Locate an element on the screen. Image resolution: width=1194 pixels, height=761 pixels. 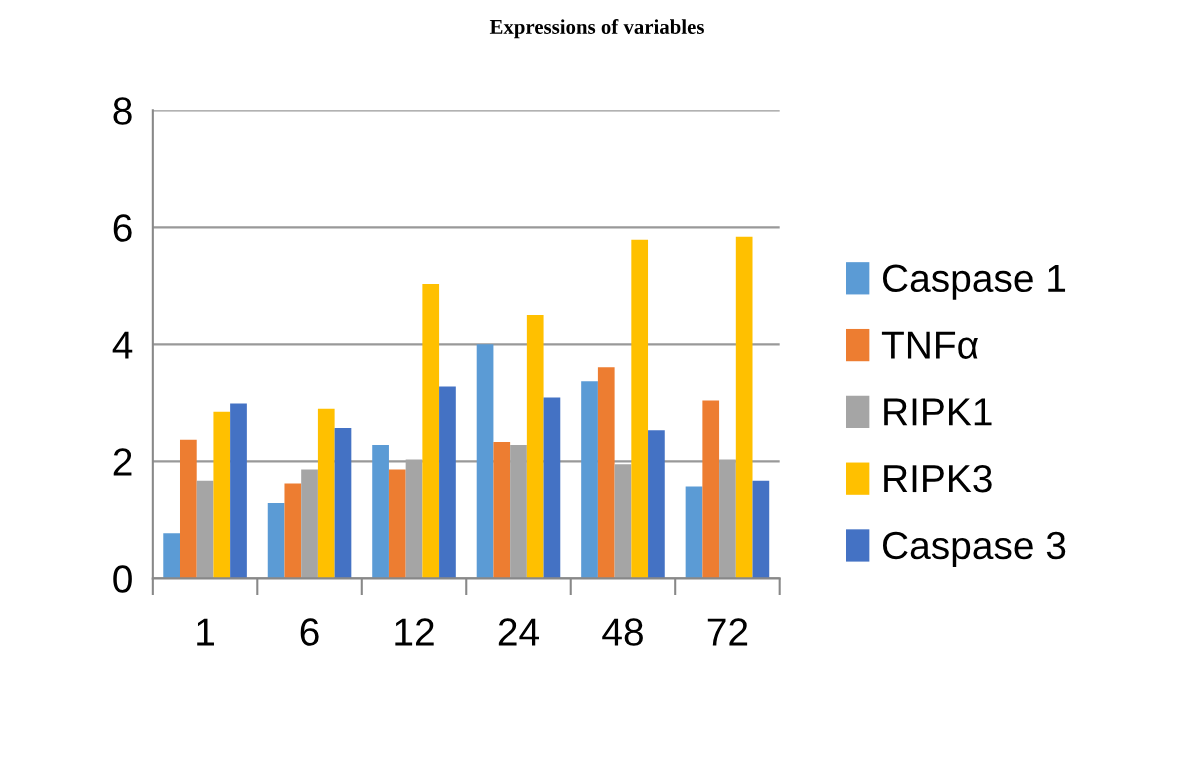
legend-label: Caspase 1 is located at coordinates (974, 282).